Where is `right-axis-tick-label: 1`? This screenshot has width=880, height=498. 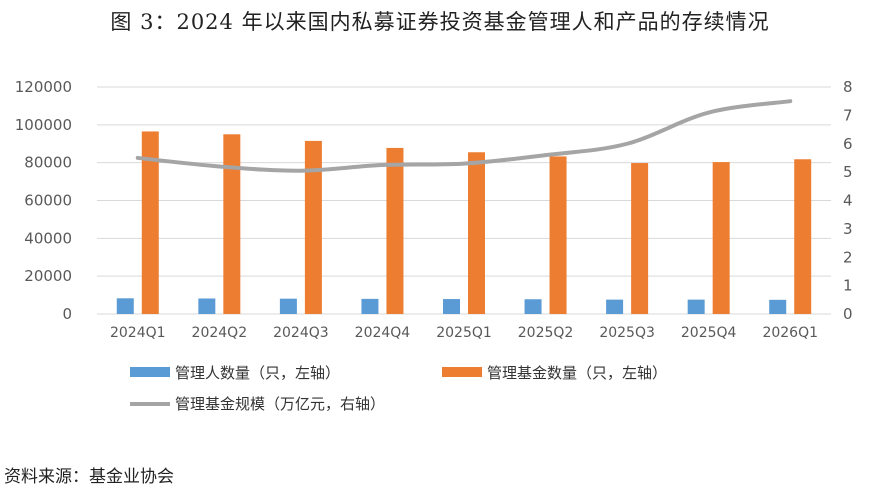
right-axis-tick-label: 1 is located at coordinates (848, 286).